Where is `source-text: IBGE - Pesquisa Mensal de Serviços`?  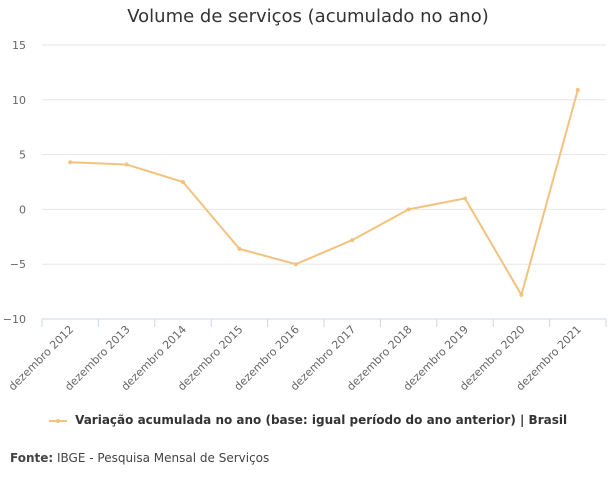 source-text: IBGE - Pesquisa Mensal de Serviços is located at coordinates (161, 458).